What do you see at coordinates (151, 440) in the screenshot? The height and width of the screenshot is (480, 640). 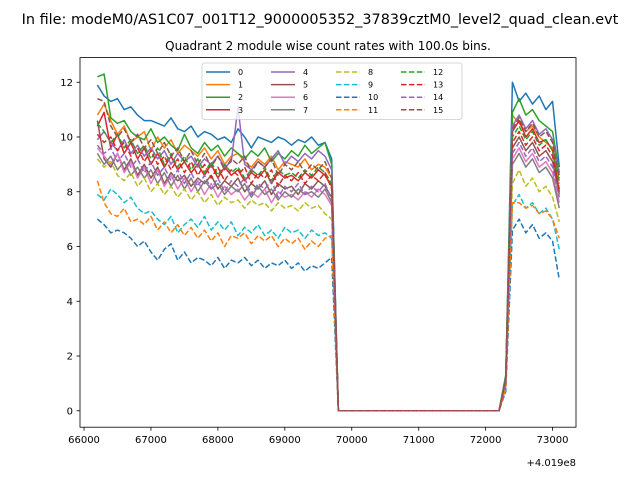 I see `x-tick-label: 67000` at bounding box center [151, 440].